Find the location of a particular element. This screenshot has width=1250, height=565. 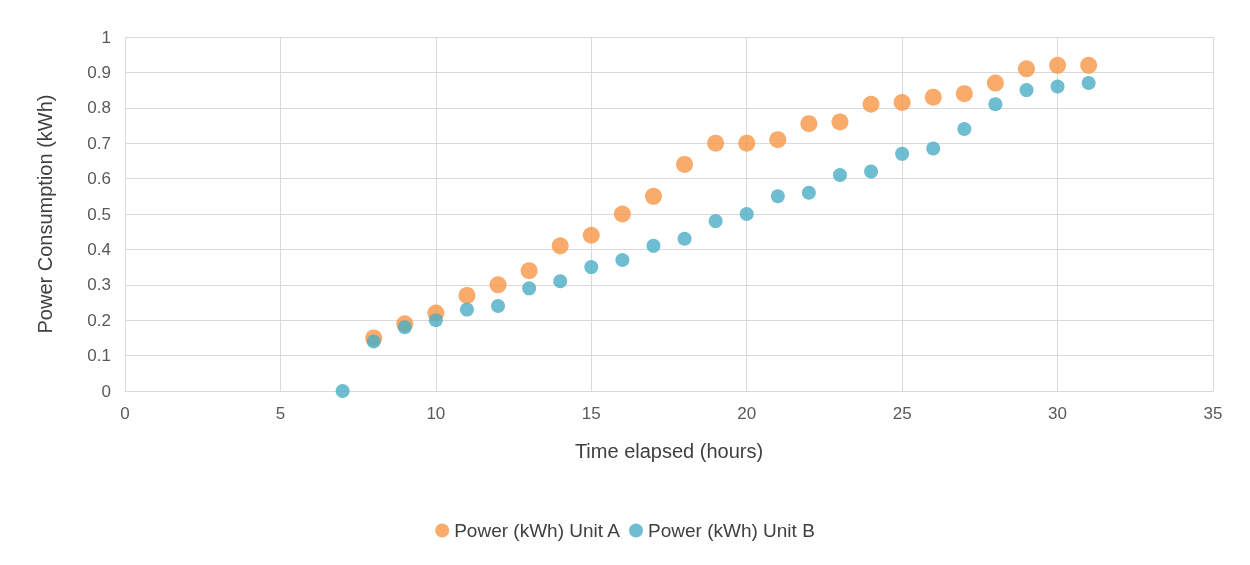

legend-label: Power (kWh) Unit A is located at coordinates (537, 530).